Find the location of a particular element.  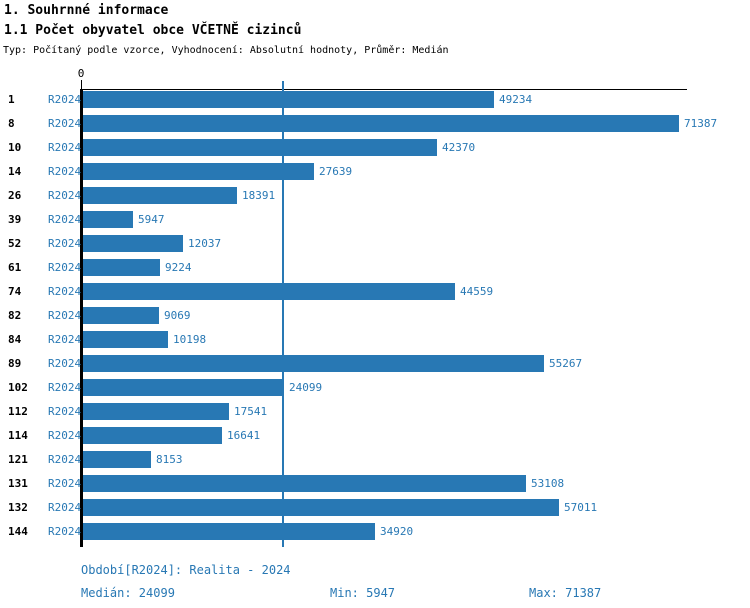

bar-value-label: 18391 is located at coordinates (259, 195).